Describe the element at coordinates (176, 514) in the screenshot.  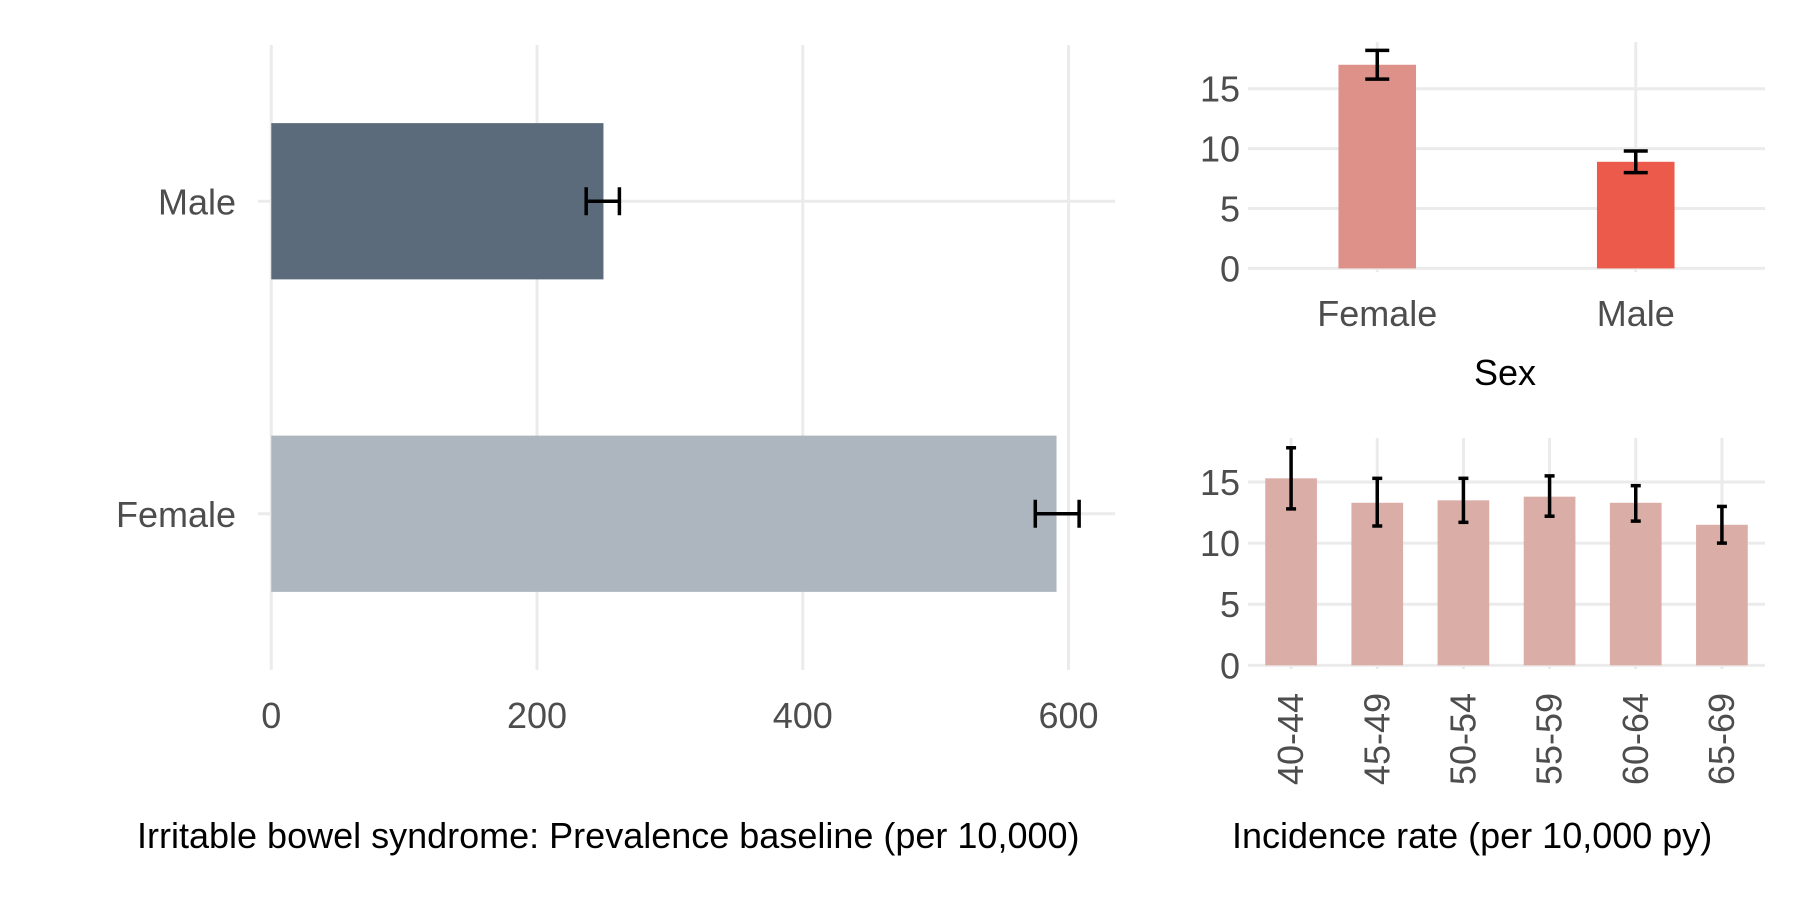
I see `prevalence-y-tick-label: Female` at that location.